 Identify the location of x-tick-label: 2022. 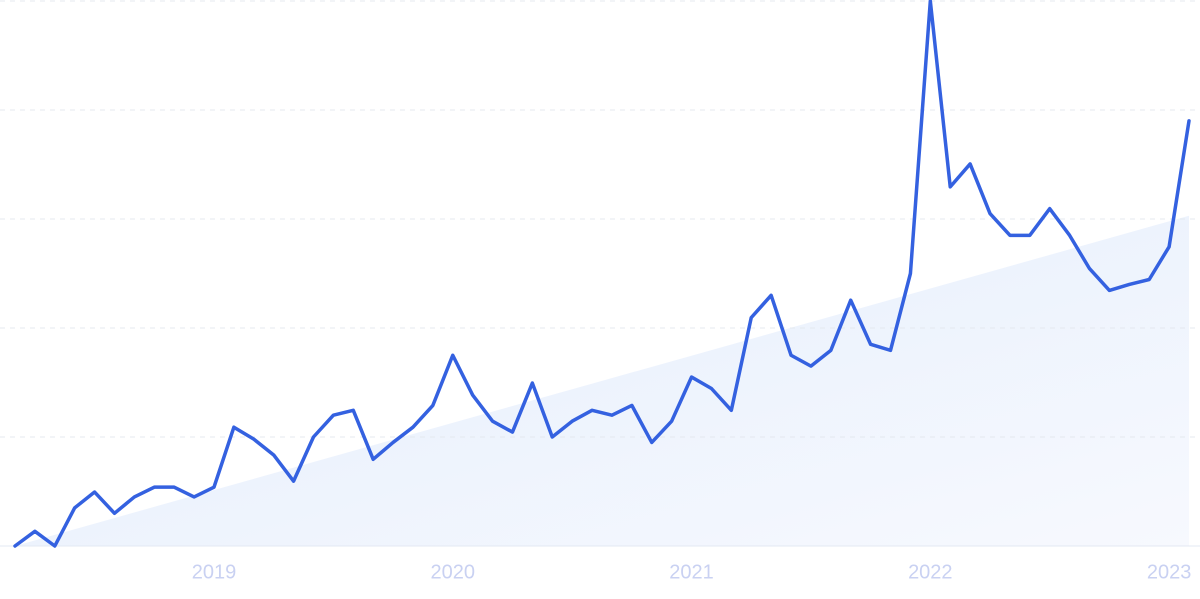
(930, 572).